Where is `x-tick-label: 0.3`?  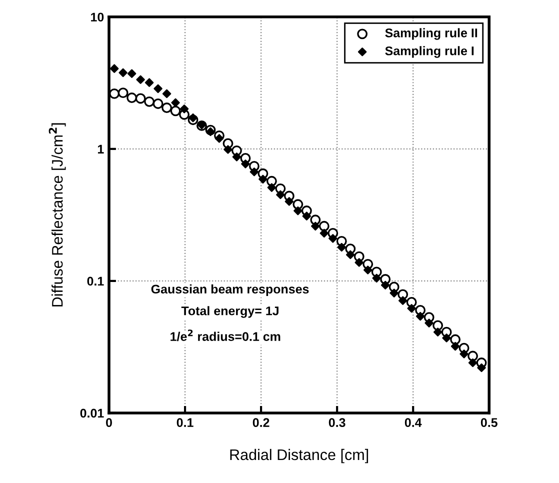
x-tick-label: 0.3 is located at coordinates (337, 423).